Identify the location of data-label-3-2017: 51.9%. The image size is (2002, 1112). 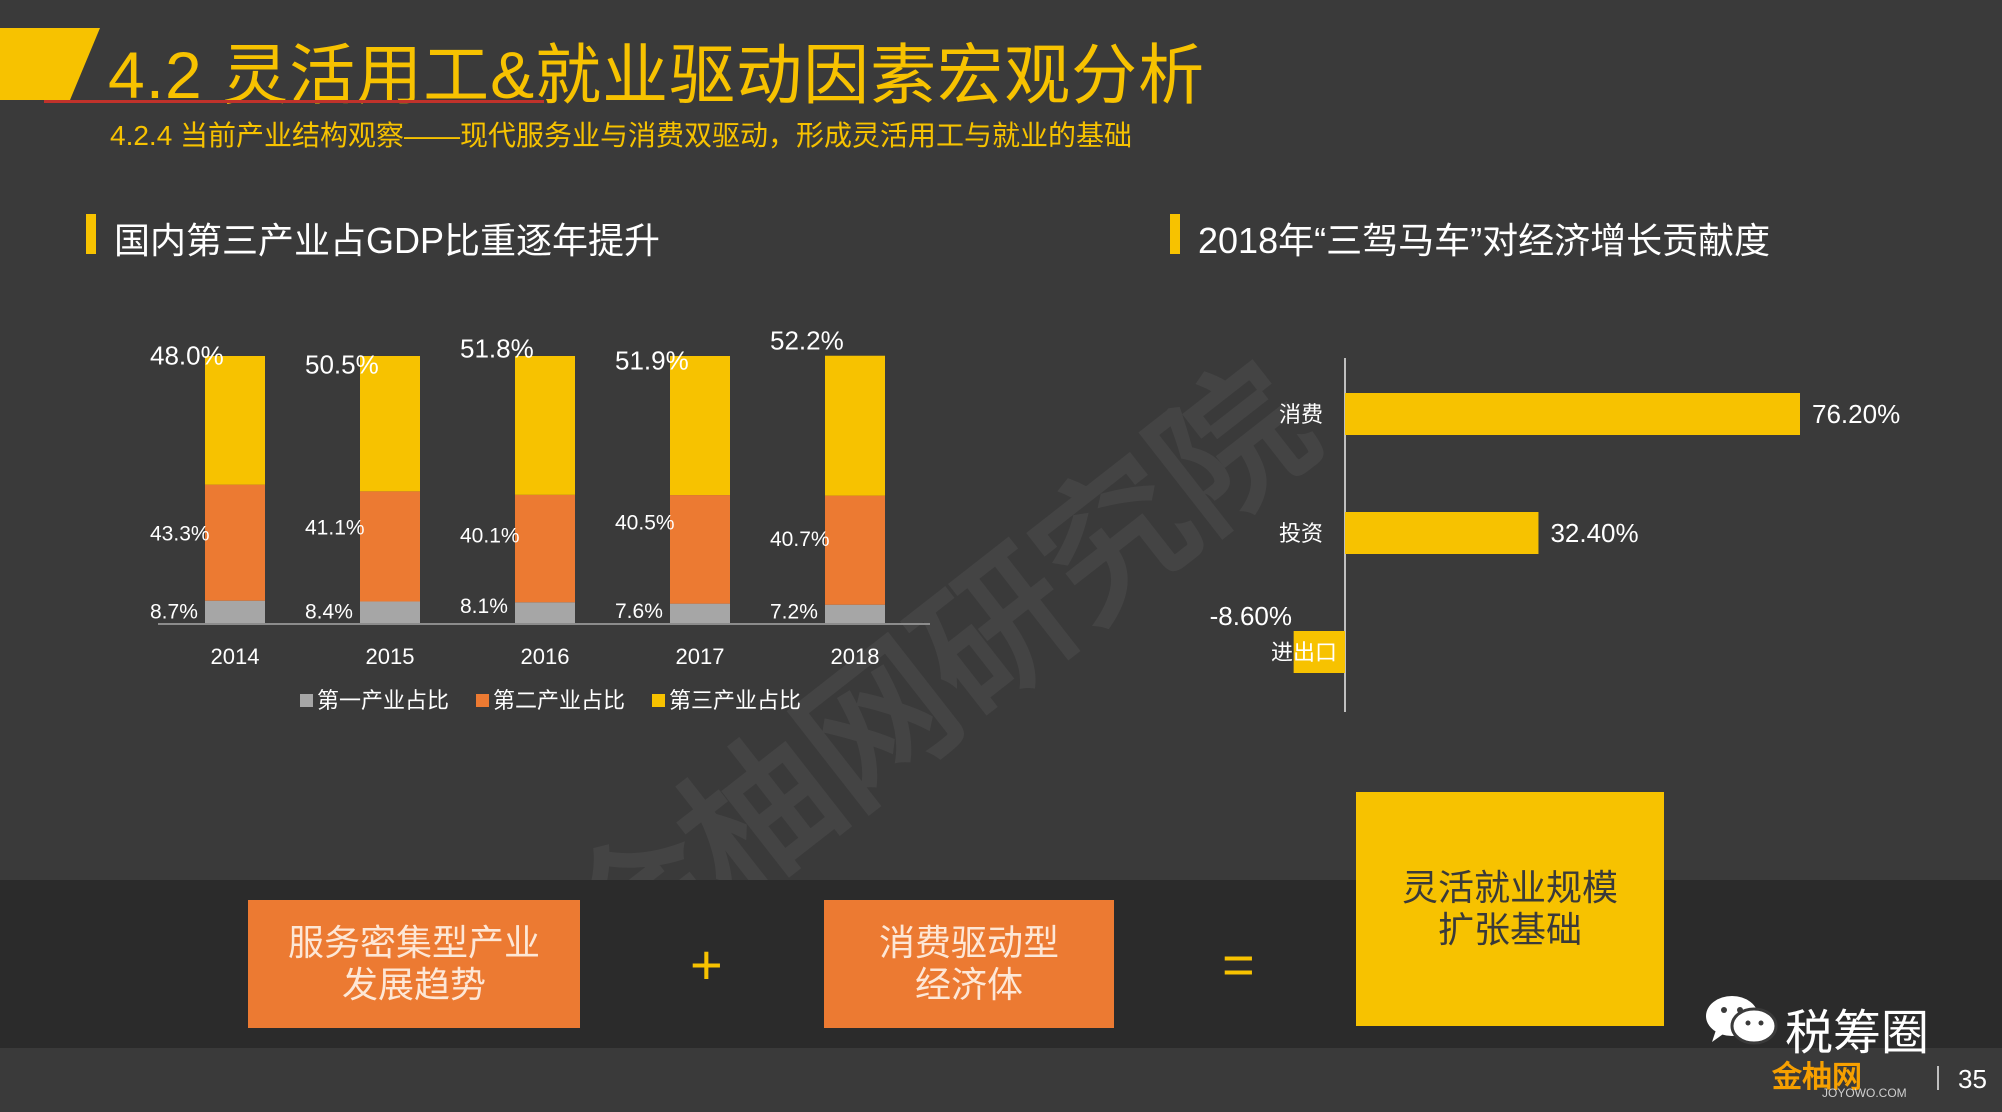
(652, 361).